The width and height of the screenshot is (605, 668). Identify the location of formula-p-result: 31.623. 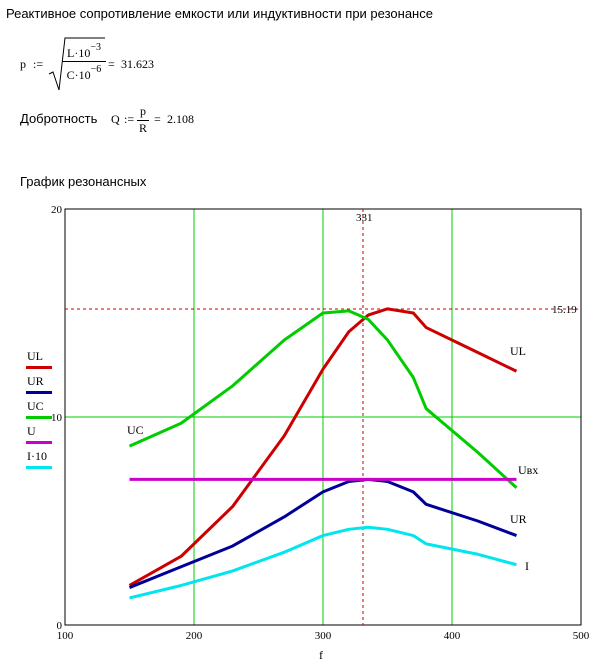
(137, 64).